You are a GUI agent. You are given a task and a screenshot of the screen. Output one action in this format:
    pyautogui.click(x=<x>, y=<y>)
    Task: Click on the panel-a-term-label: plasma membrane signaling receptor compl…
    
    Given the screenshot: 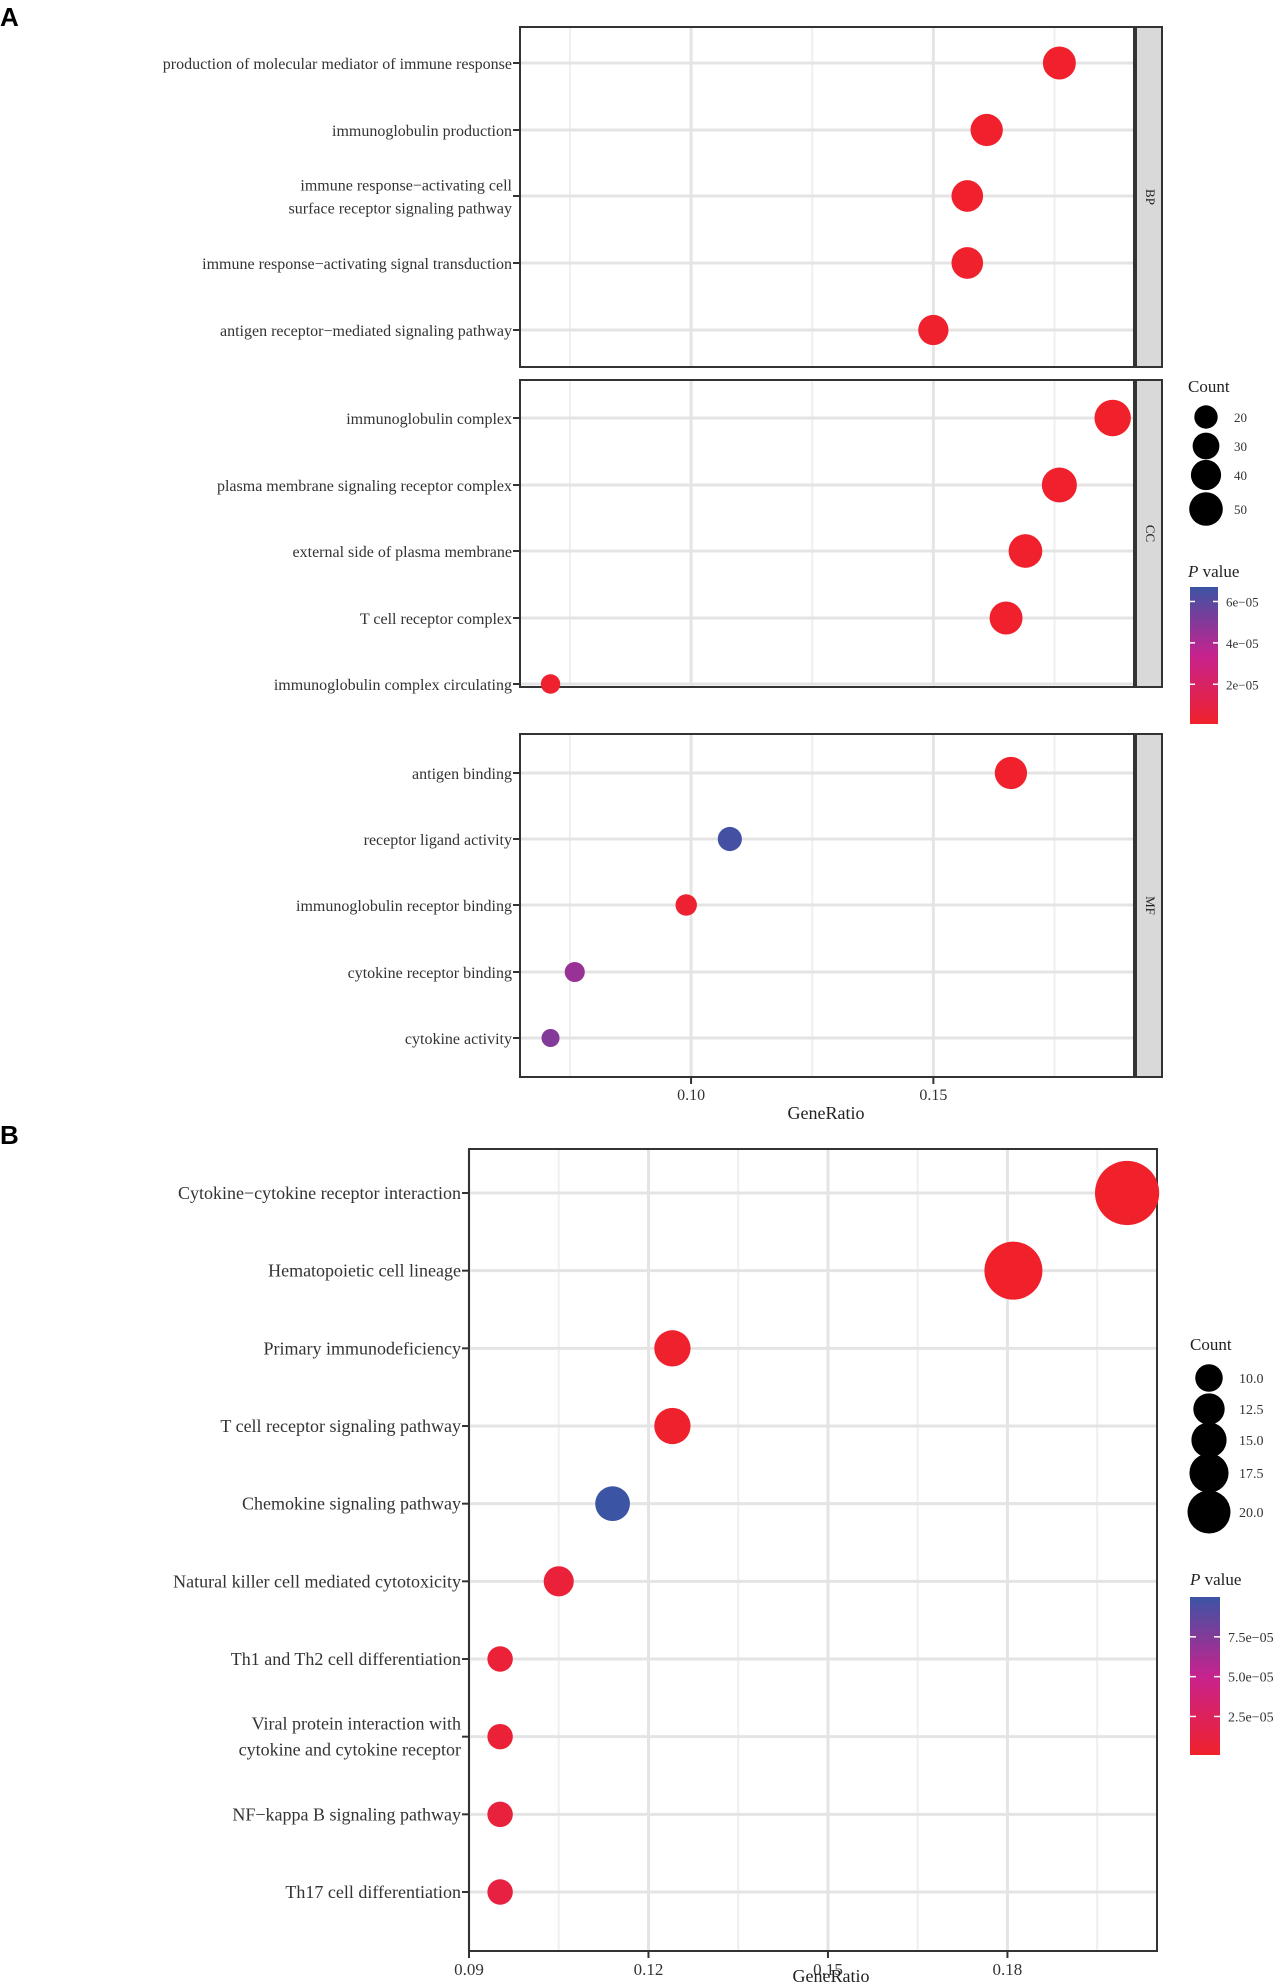 What is the action you would take?
    pyautogui.click(x=364, y=486)
    